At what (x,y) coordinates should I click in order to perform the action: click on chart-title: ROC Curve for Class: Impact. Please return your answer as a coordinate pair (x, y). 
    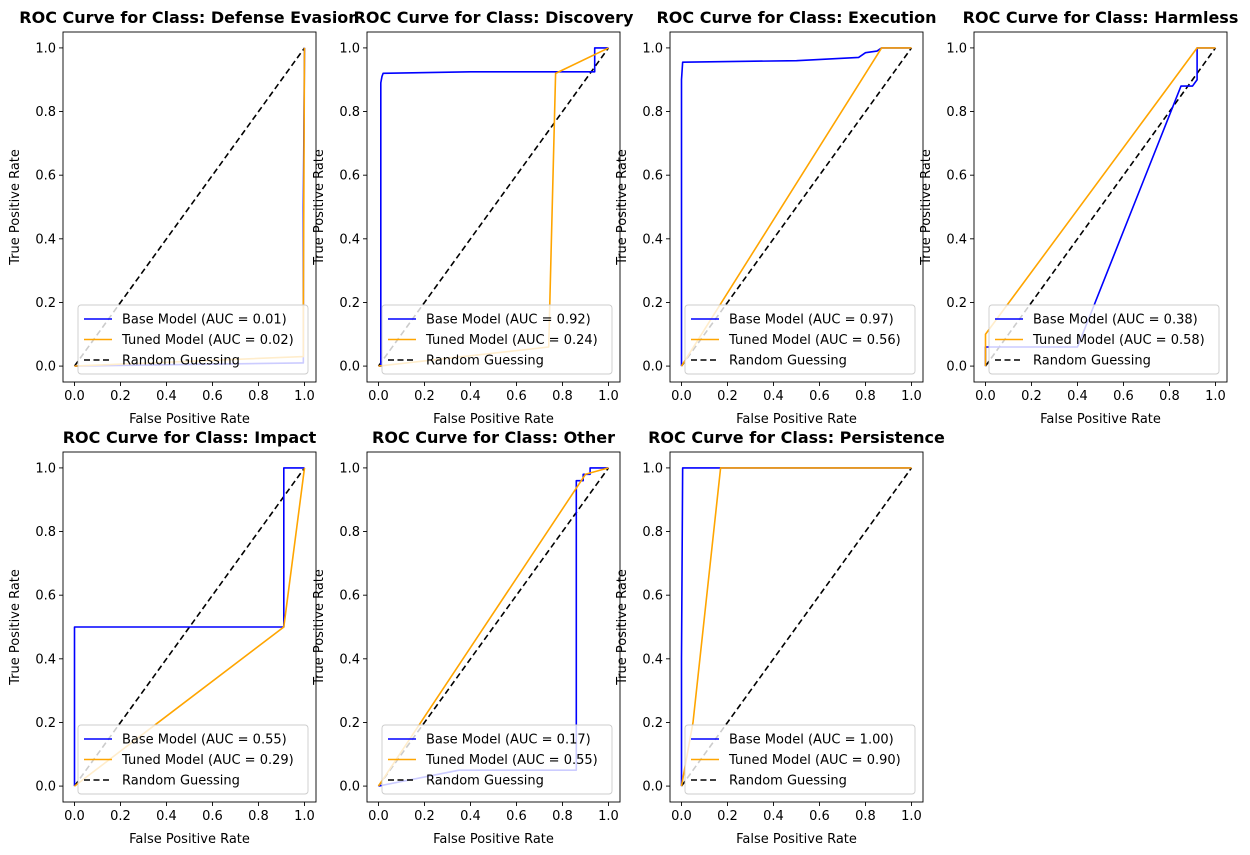
    Looking at the image, I should click on (190, 437).